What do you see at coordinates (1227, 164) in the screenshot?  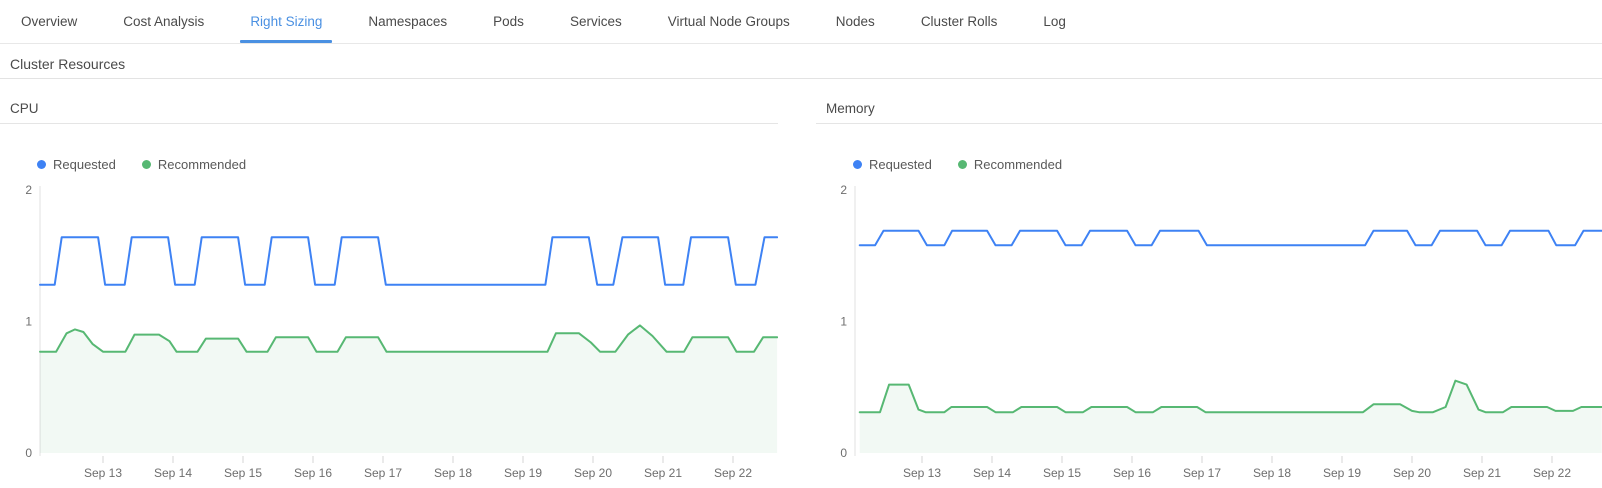 I see `memory-chart-legend: Requested Recommended` at bounding box center [1227, 164].